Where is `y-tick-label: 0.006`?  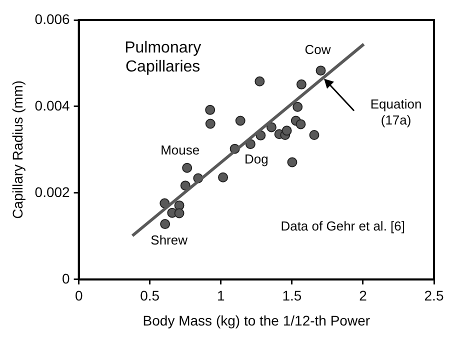 y-tick-label: 0.006 is located at coordinates (52, 18).